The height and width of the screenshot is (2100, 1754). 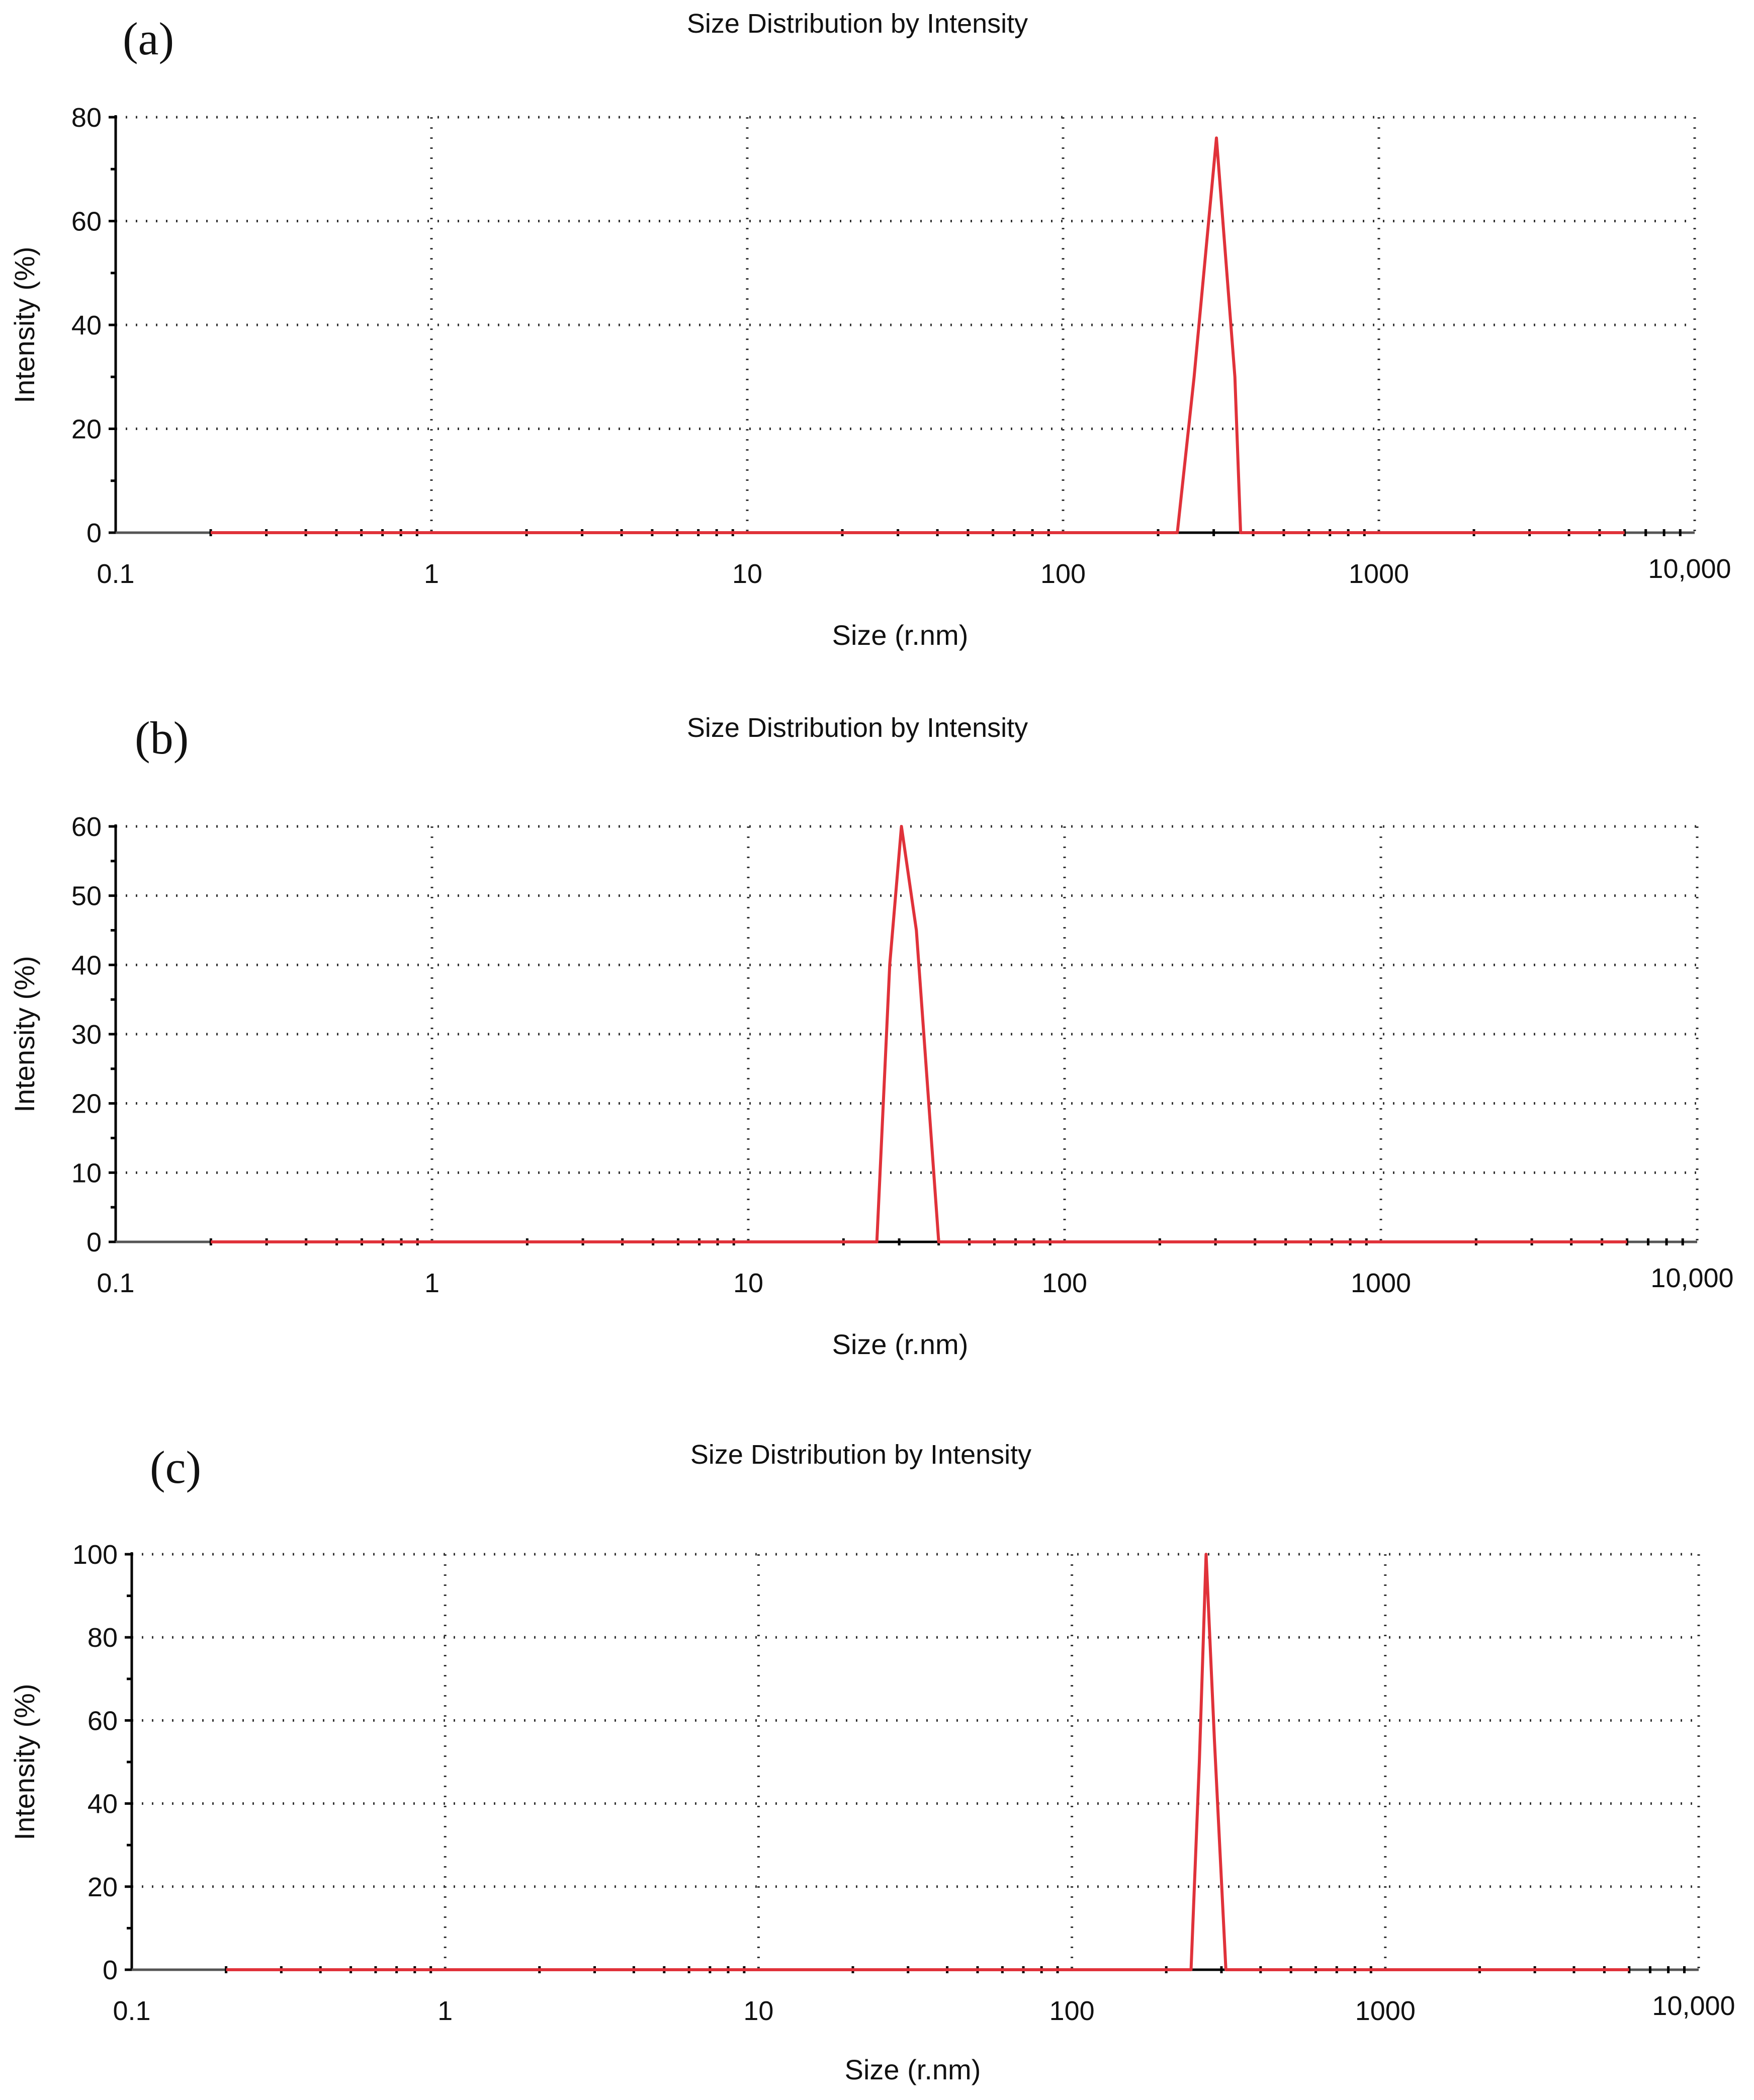 What do you see at coordinates (162, 738) in the screenshot?
I see `panel-label: (b)` at bounding box center [162, 738].